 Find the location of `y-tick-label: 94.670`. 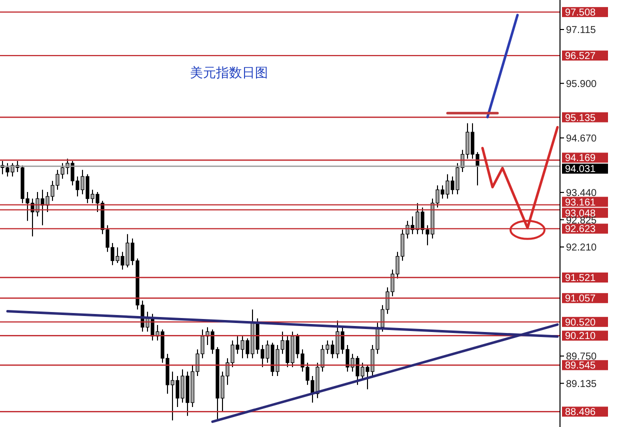

y-tick-label: 94.670 is located at coordinates (582, 138).